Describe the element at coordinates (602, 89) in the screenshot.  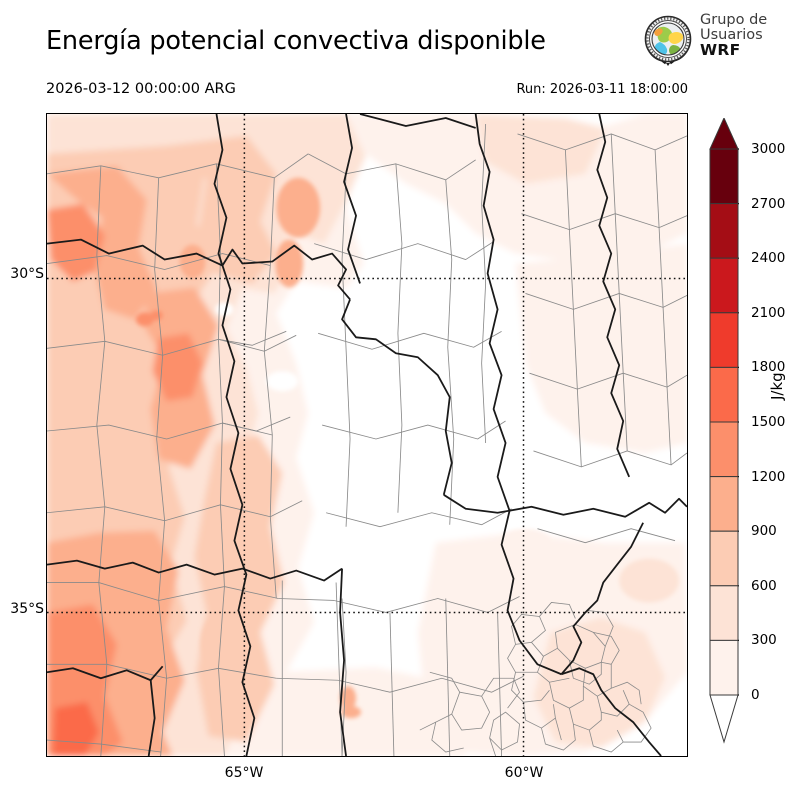
I see `run-time-label: Run: 2026-03-11 18:00:00` at that location.